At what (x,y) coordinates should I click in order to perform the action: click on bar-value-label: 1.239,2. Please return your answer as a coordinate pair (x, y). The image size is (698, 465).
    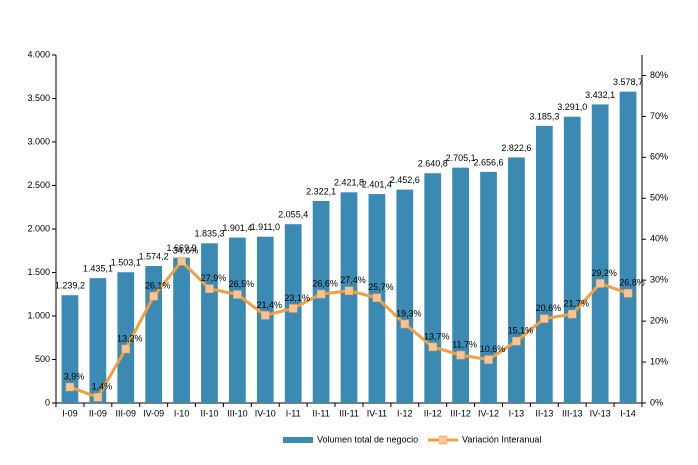
    Looking at the image, I should click on (70, 286).